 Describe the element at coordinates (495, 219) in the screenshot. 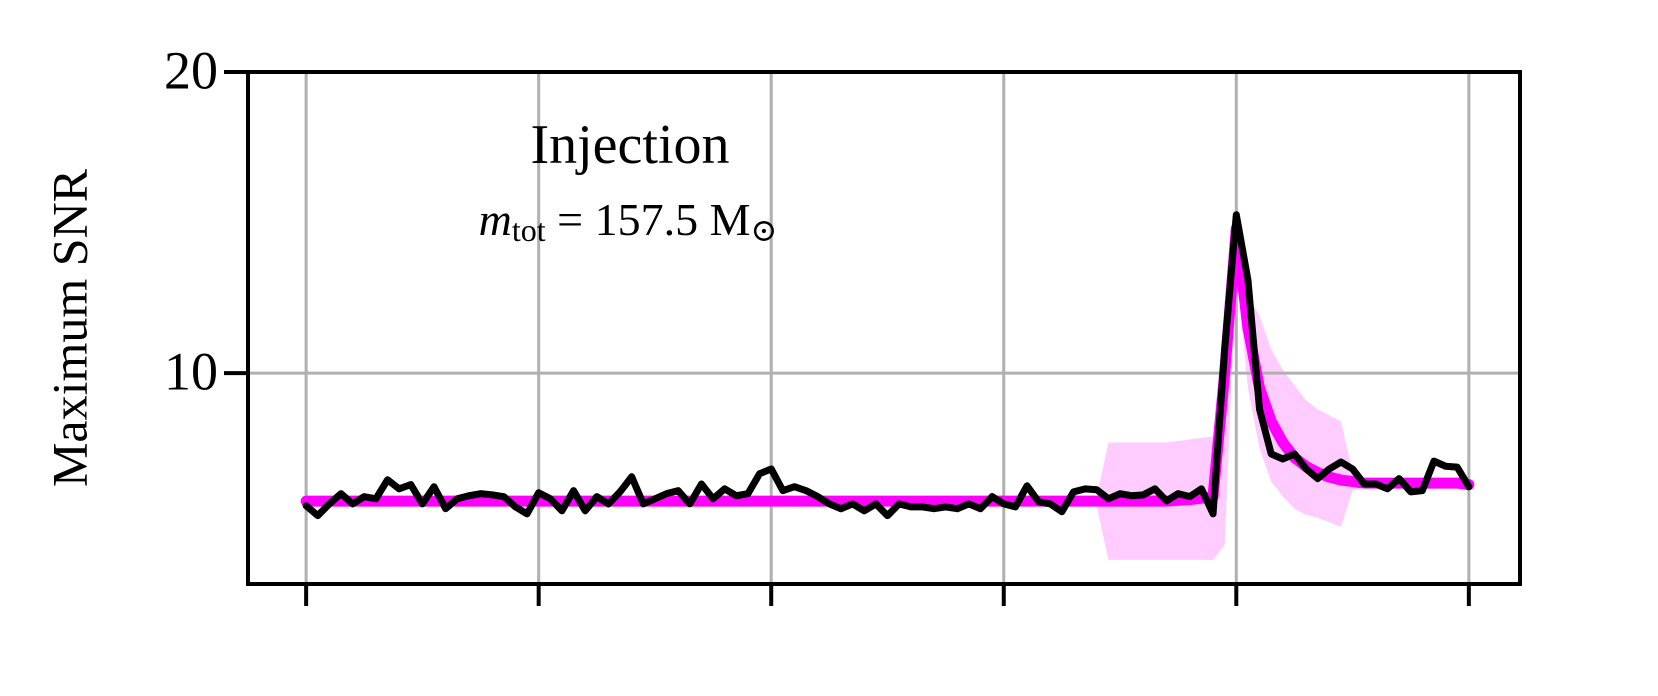

I see `mass-symbol: m` at that location.